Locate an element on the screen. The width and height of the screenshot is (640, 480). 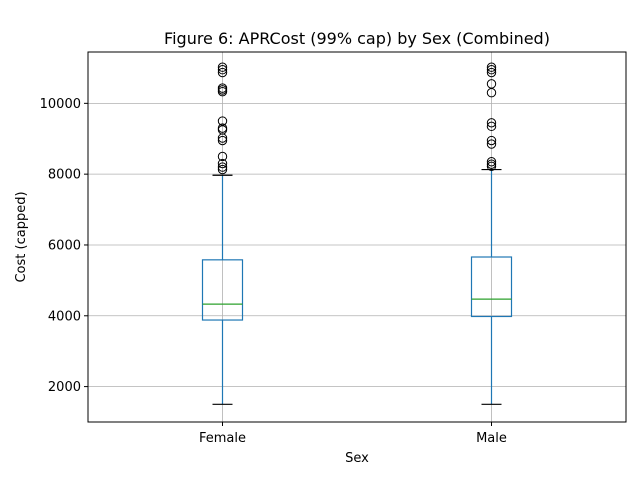
y-axis-ticks: 2000 4000 6000 8000 10000 is located at coordinates (64, 246).